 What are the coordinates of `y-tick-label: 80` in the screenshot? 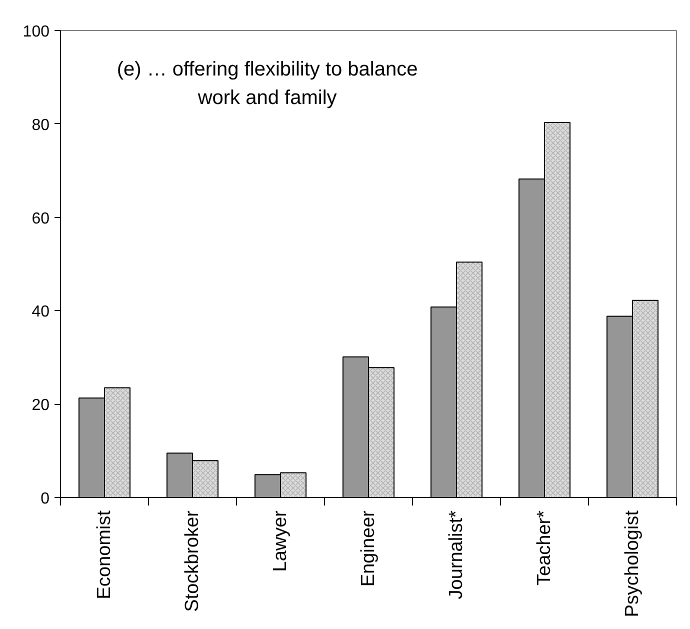 It's located at (41, 125).